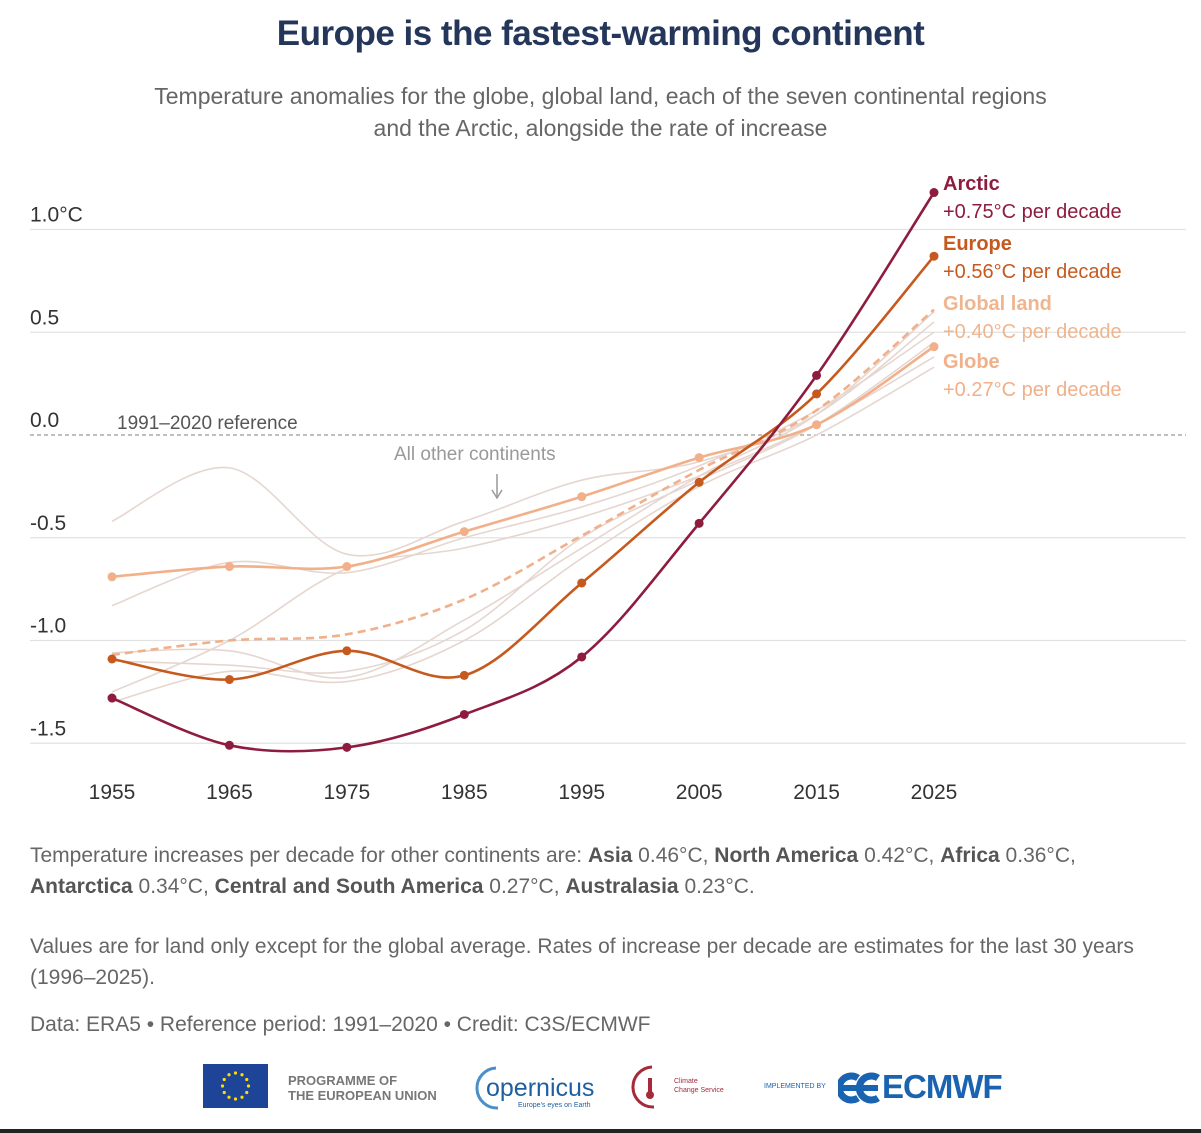  I want to click on continent-value: 0.42°C,, so click(899, 855).